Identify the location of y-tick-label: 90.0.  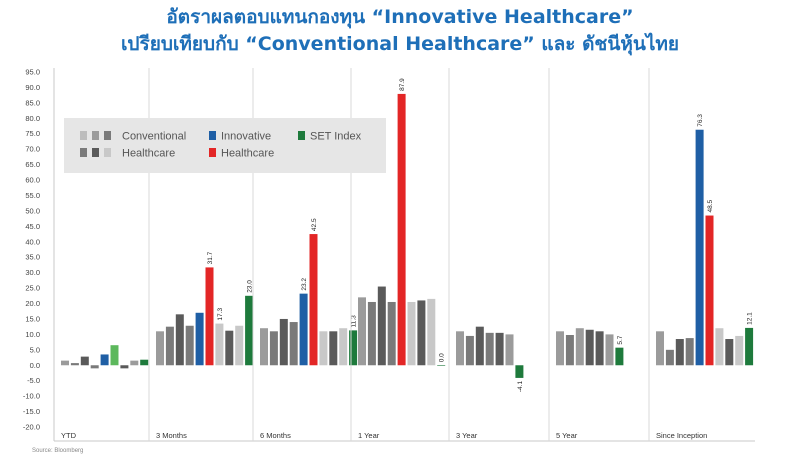
(32, 87).